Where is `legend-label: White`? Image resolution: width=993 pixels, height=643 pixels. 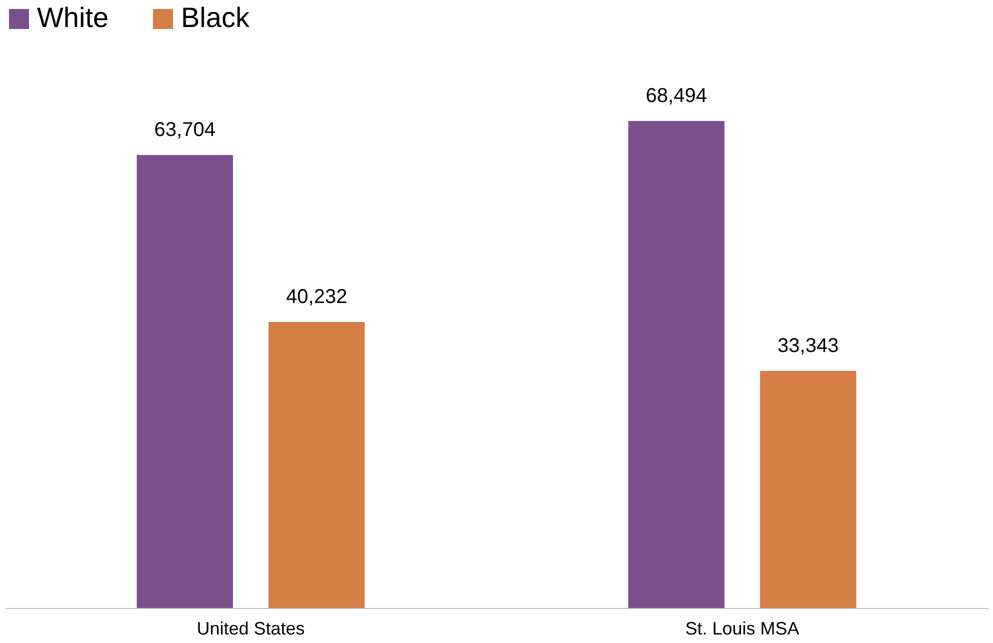
legend-label: White is located at coordinates (73, 17).